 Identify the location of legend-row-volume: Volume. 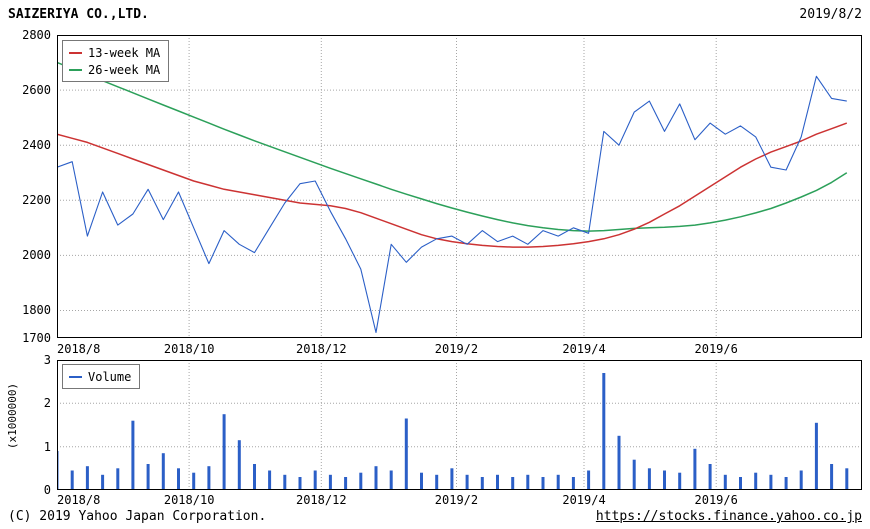
(100, 376).